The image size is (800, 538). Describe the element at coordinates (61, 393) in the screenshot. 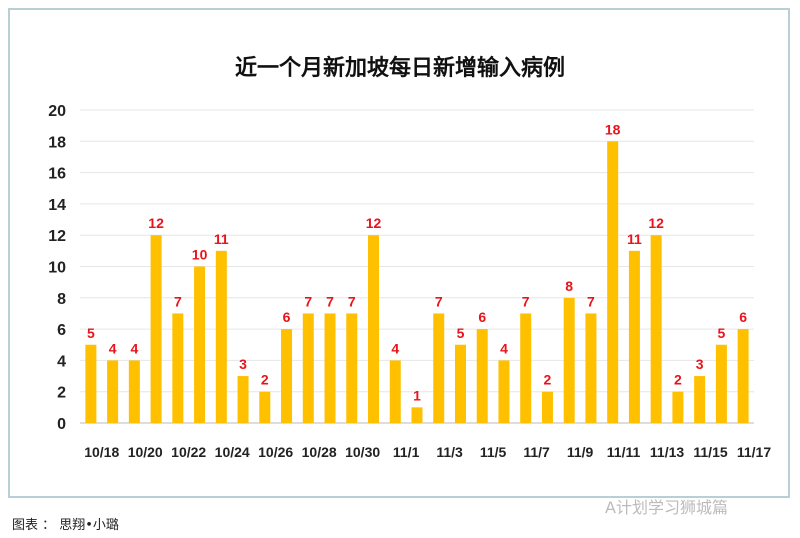

I see `y-tick-label: 2` at that location.